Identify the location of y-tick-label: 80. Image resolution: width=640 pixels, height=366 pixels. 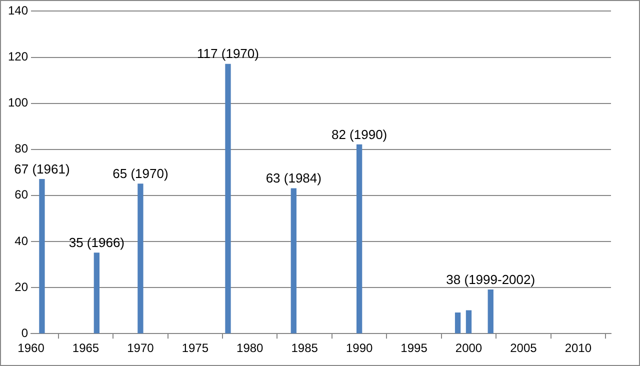
(21, 149).